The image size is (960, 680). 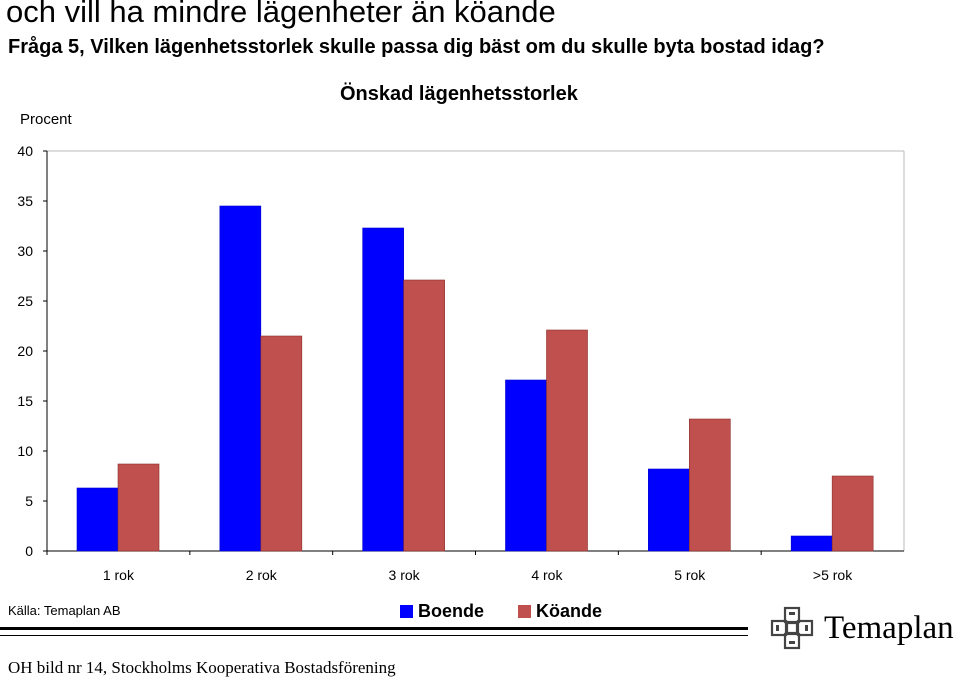 I want to click on y-tick-label: 10, so click(x=25, y=451).